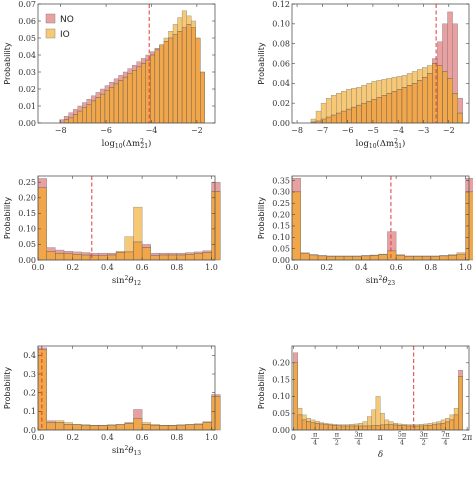 The image size is (473, 492). I want to click on bars, so click(129, 219).